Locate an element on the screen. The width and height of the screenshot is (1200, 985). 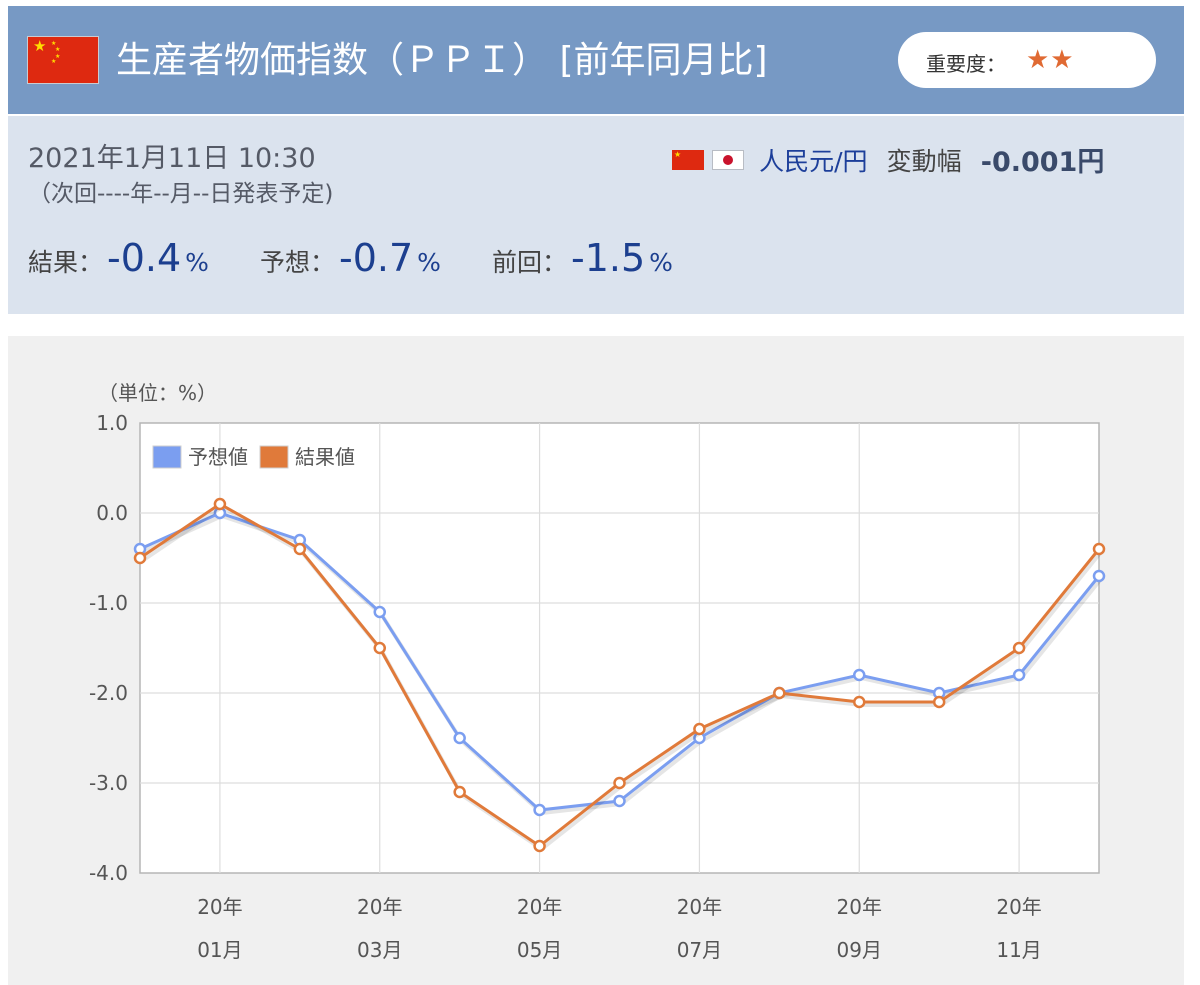
chart-legend: 予想値 結果値 is located at coordinates (253, 457).